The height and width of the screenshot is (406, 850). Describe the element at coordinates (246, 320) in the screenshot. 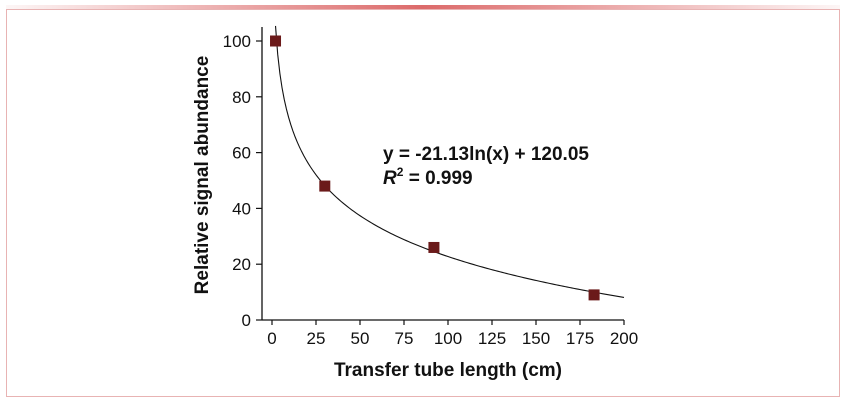

I see `y-tick-label: 0` at that location.